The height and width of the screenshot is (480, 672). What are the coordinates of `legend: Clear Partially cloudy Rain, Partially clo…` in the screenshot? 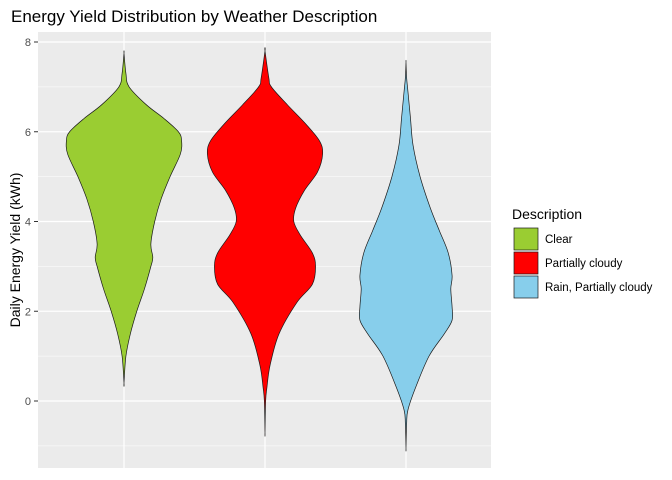 It's located at (583, 263).